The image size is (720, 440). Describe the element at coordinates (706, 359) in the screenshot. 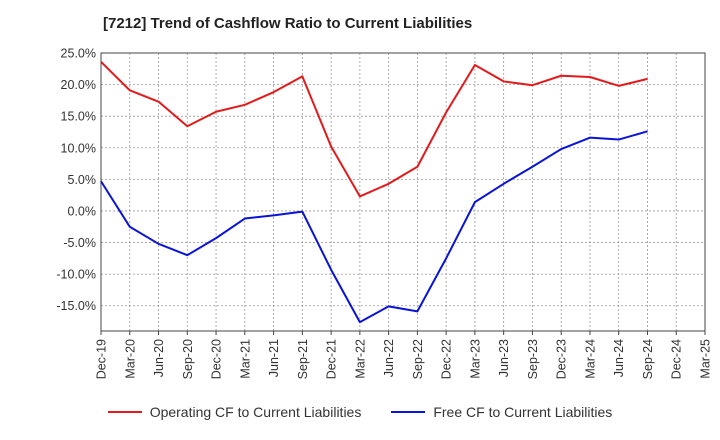

I see `x-tick-label: Mar-25` at that location.